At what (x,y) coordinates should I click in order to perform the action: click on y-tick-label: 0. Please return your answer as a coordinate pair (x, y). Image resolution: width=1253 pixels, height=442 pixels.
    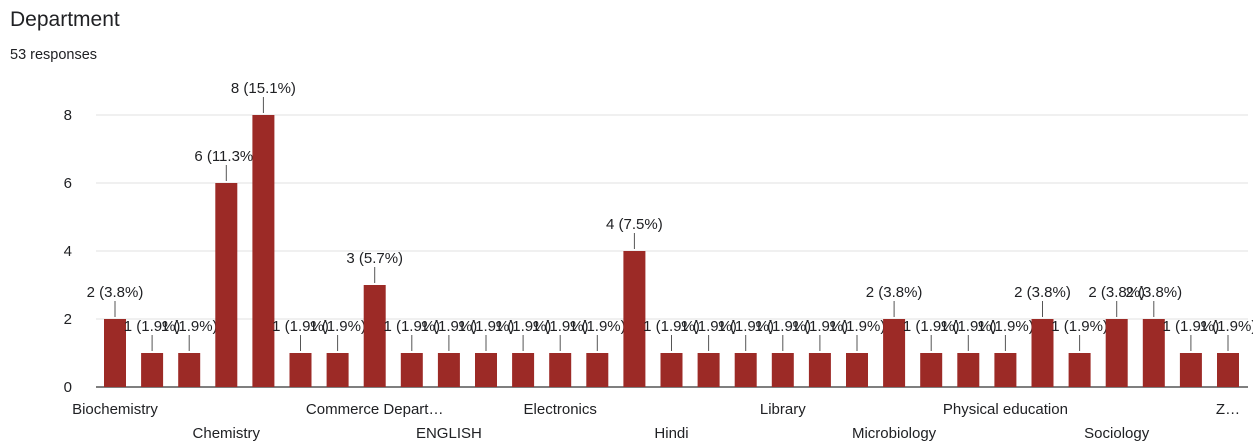
    Looking at the image, I should click on (68, 387).